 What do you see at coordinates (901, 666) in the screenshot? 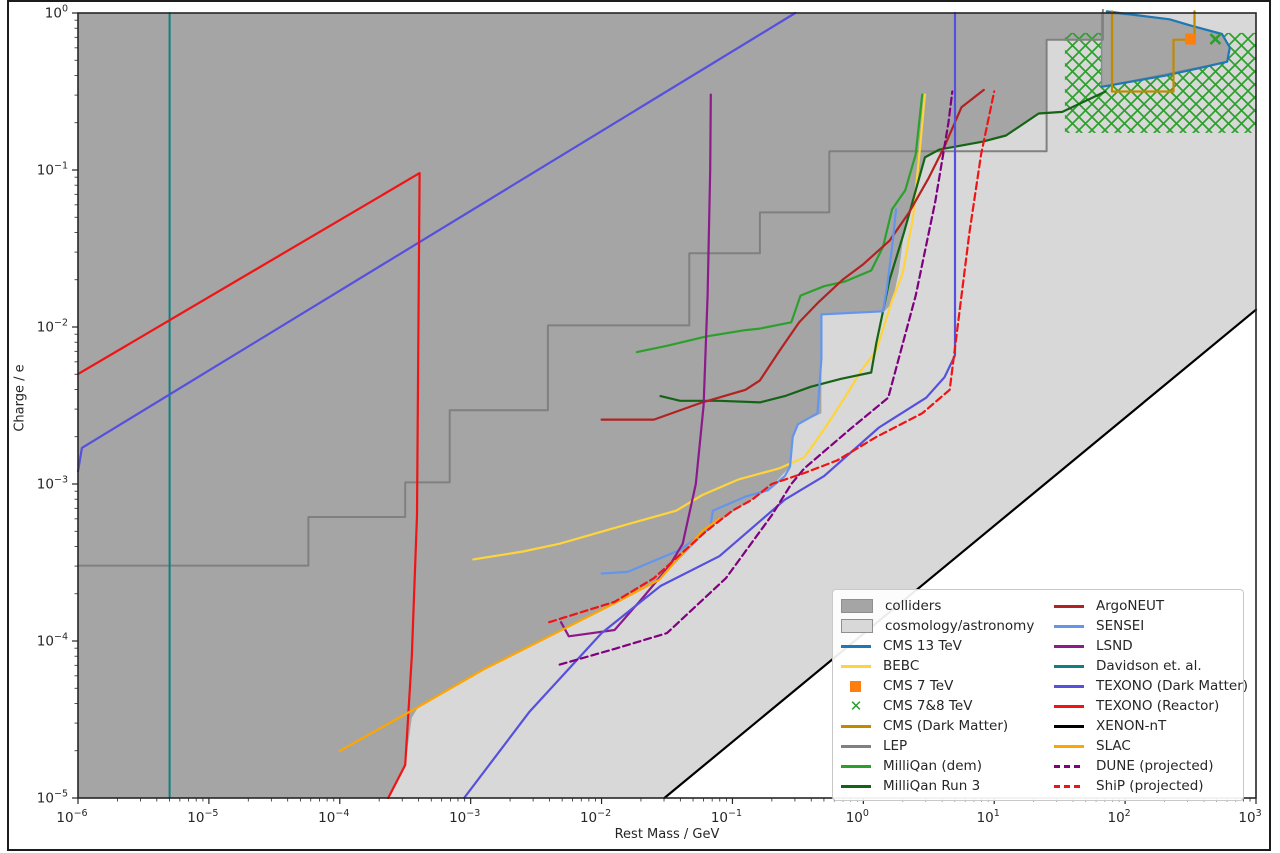
I see `legend-label: BEBC` at bounding box center [901, 666].